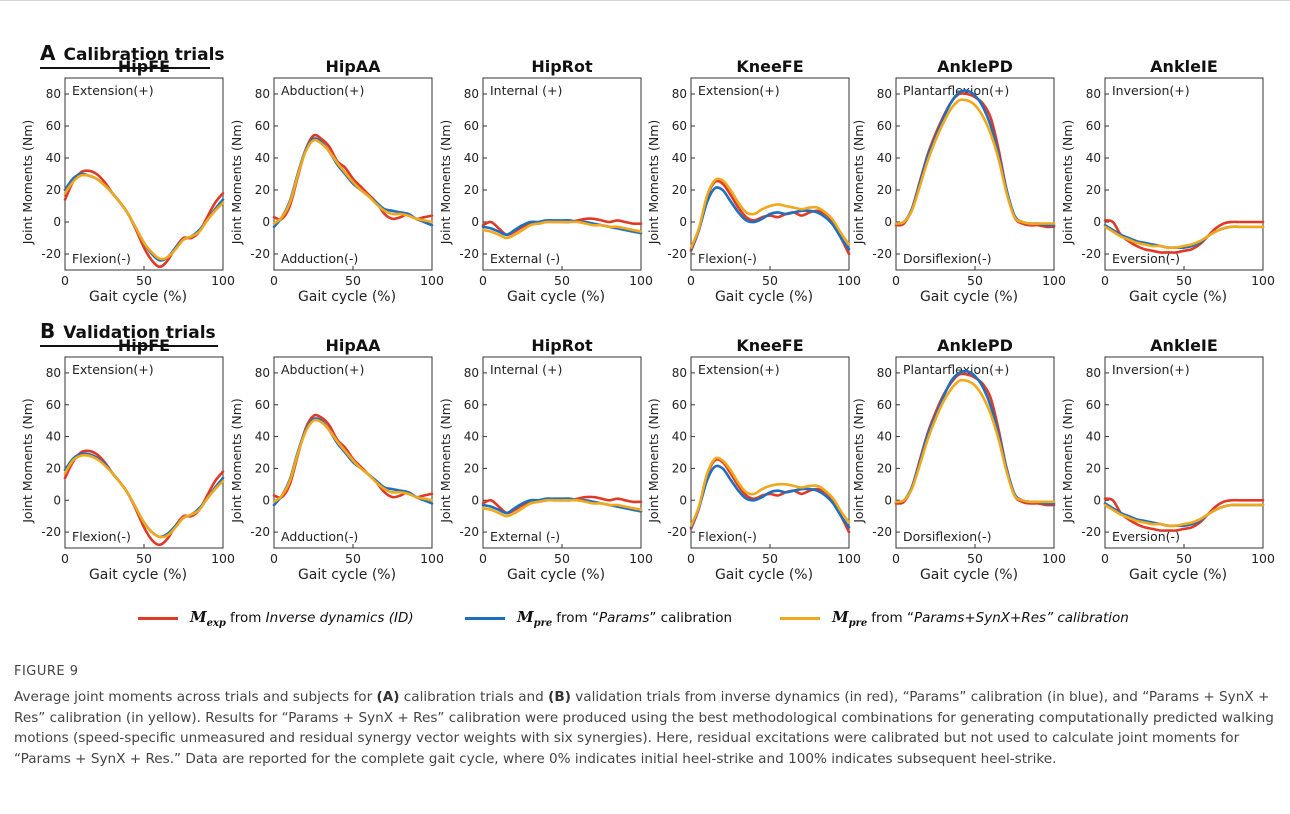  What do you see at coordinates (48, 53) in the screenshot?
I see `section-letter-a: A` at bounding box center [48, 53].